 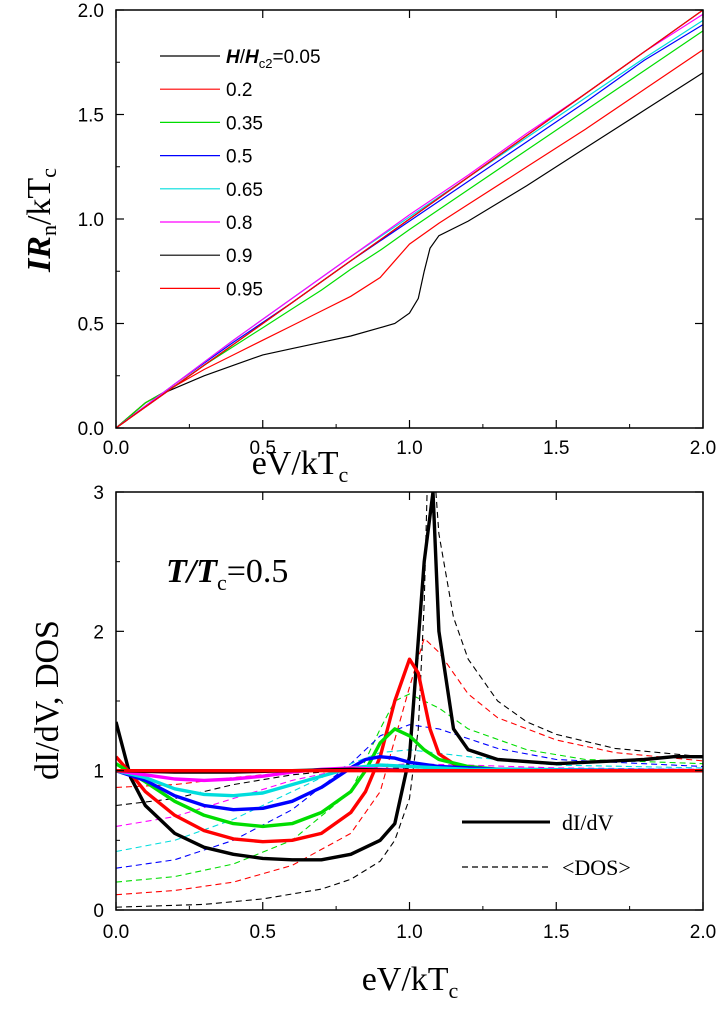 What do you see at coordinates (556, 932) in the screenshot?
I see `bottom-xtick-label: 1.5` at bounding box center [556, 932].